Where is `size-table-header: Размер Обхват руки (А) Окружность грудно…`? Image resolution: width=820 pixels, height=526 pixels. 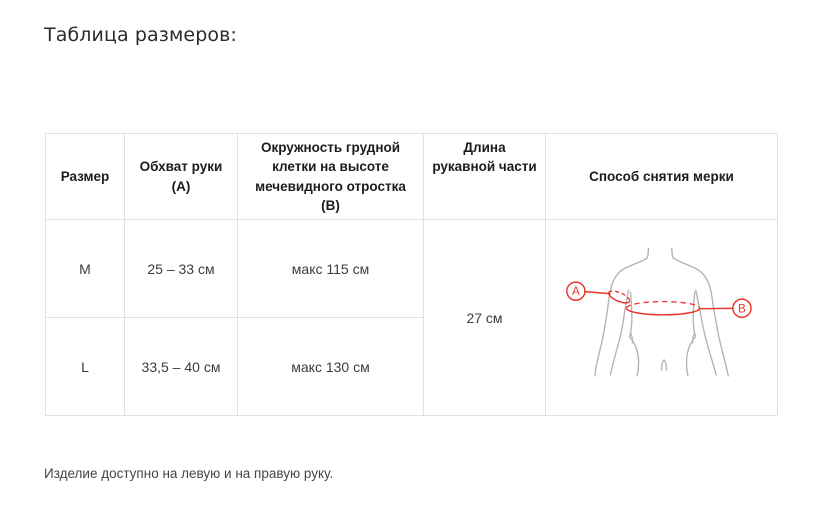
size-table-header: Размер Обхват руки (А) Окружность грудно… is located at coordinates (411, 176).